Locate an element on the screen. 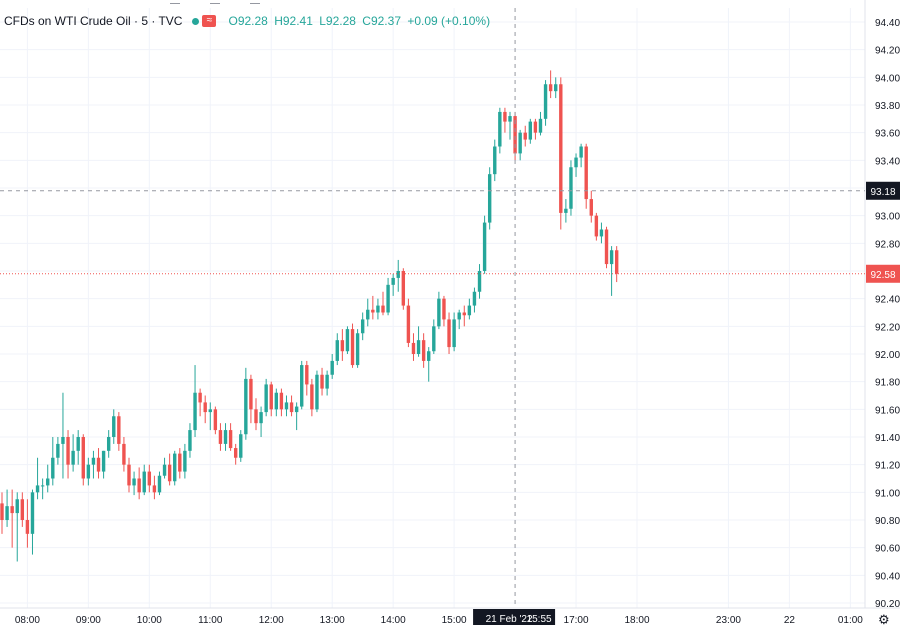 This screenshot has height=630, width=900. gear-icon: ⚙ is located at coordinates (884, 619).